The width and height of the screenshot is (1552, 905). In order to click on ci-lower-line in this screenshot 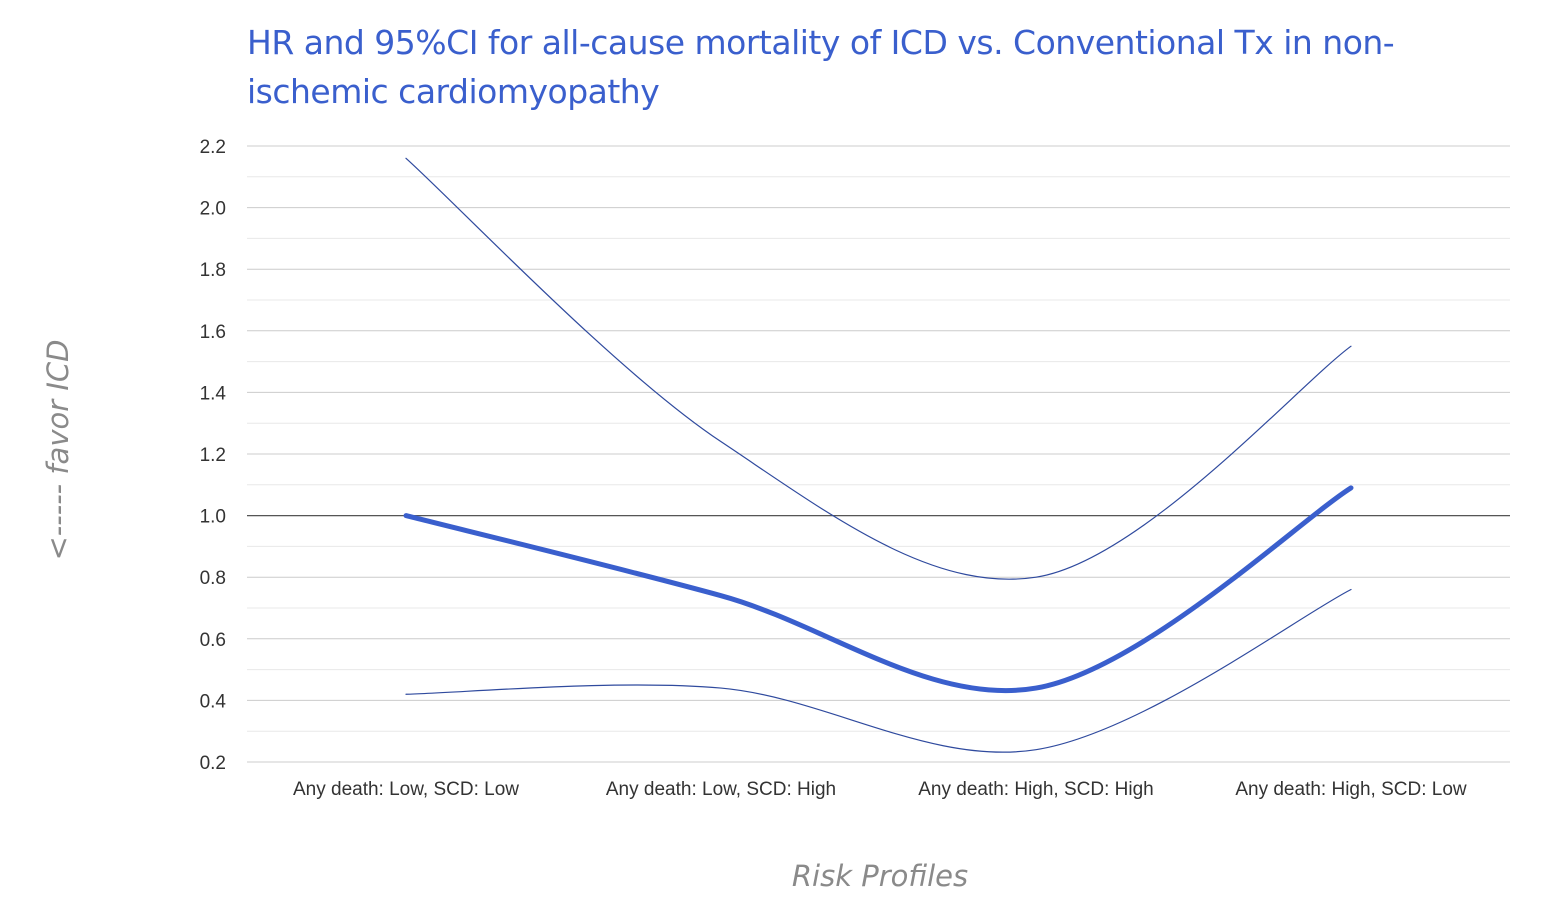, I will do `click(878, 670)`.